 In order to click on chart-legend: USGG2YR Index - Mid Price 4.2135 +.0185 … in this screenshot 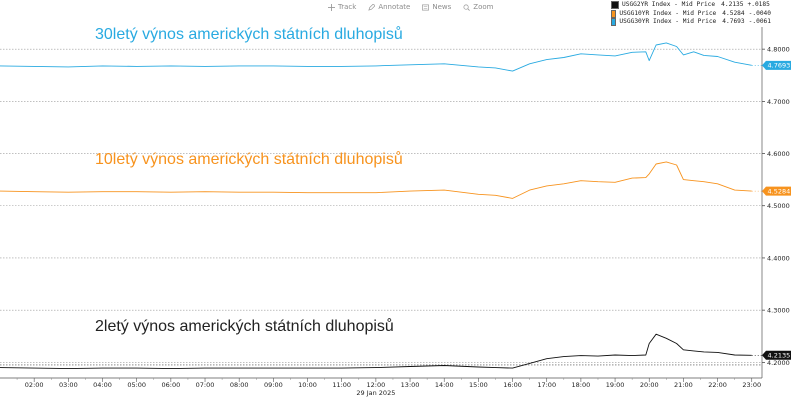, I will do `click(691, 14)`.